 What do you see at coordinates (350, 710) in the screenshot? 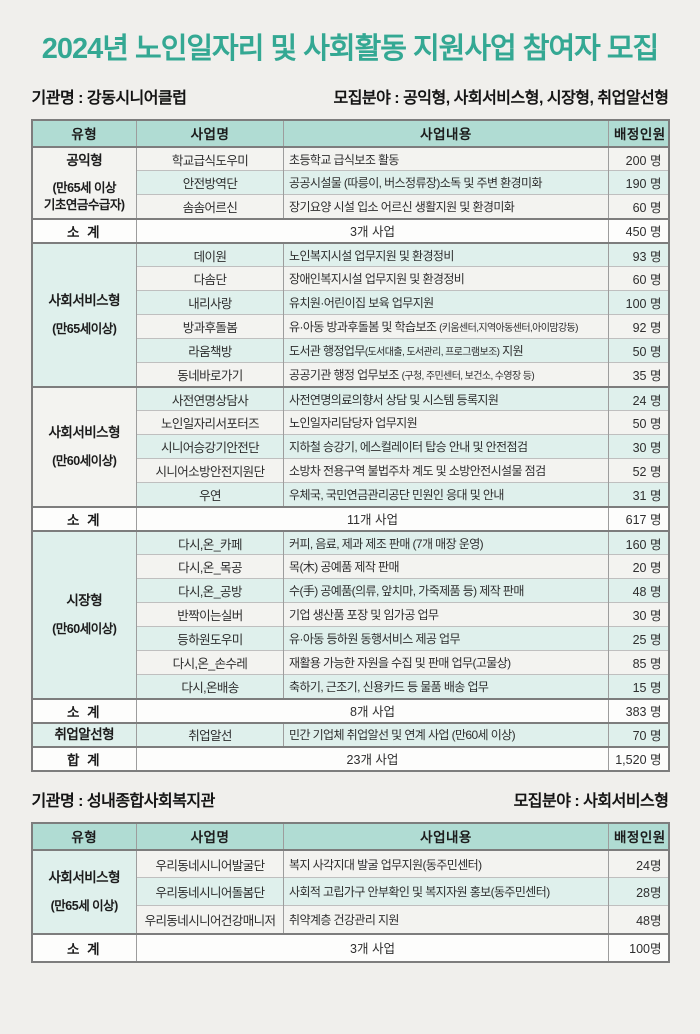
I see `subtotal-row: 소 계 8개 사업 383 명` at bounding box center [350, 710].